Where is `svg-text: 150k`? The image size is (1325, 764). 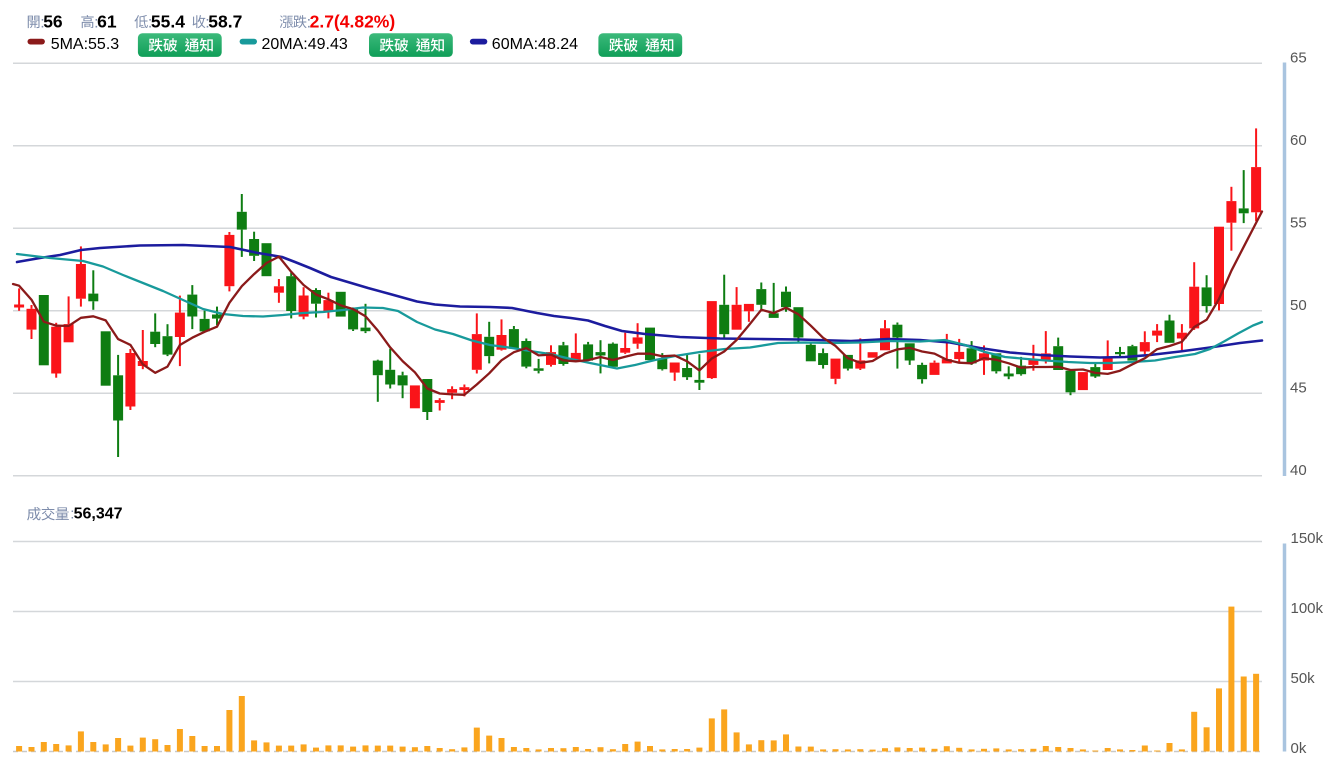
svg-text: 150k is located at coordinates (1307, 538).